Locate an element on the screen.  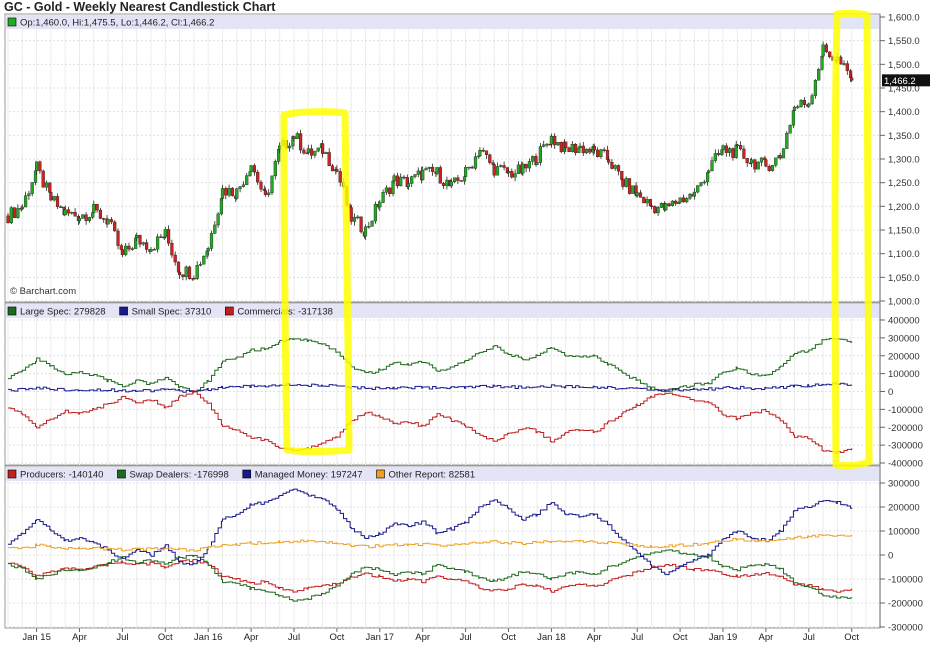
y-tick-label: 1,000.0 is located at coordinates (904, 302).